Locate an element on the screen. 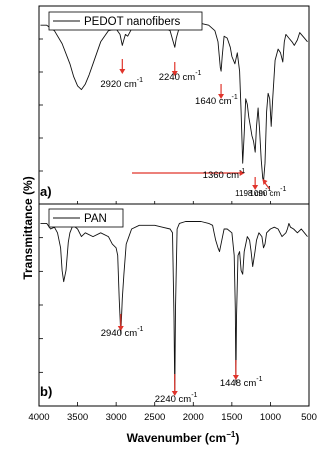 The height and width of the screenshot is (456, 320). peak-label: 2940 cm-1 is located at coordinates (122, 332).